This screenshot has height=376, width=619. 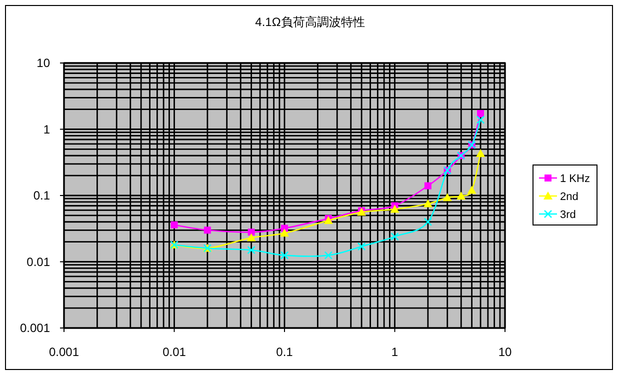 I want to click on title: 4.1Ω負荷高調波特性, so click(x=310, y=22).